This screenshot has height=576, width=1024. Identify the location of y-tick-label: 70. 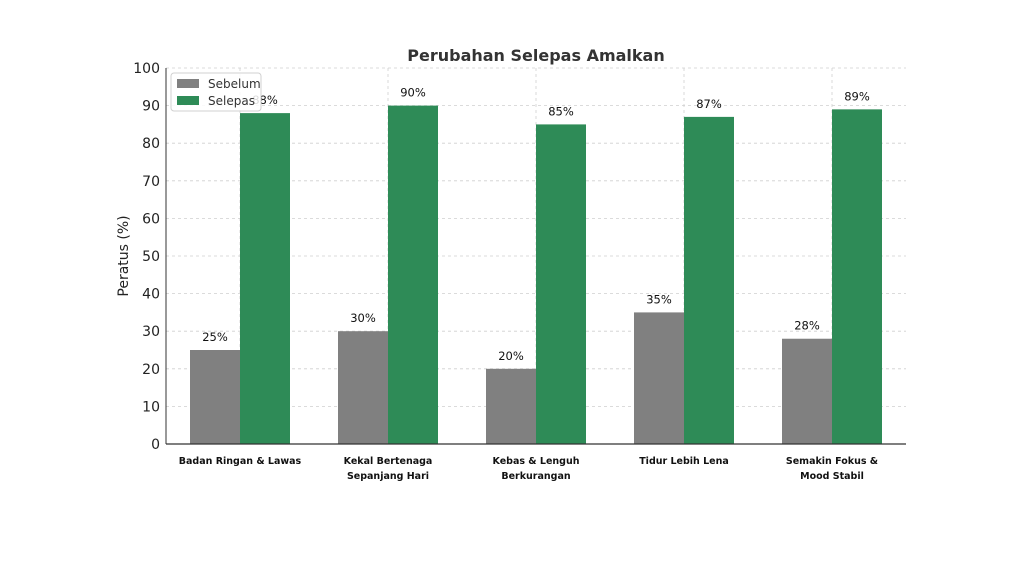
(151, 182).